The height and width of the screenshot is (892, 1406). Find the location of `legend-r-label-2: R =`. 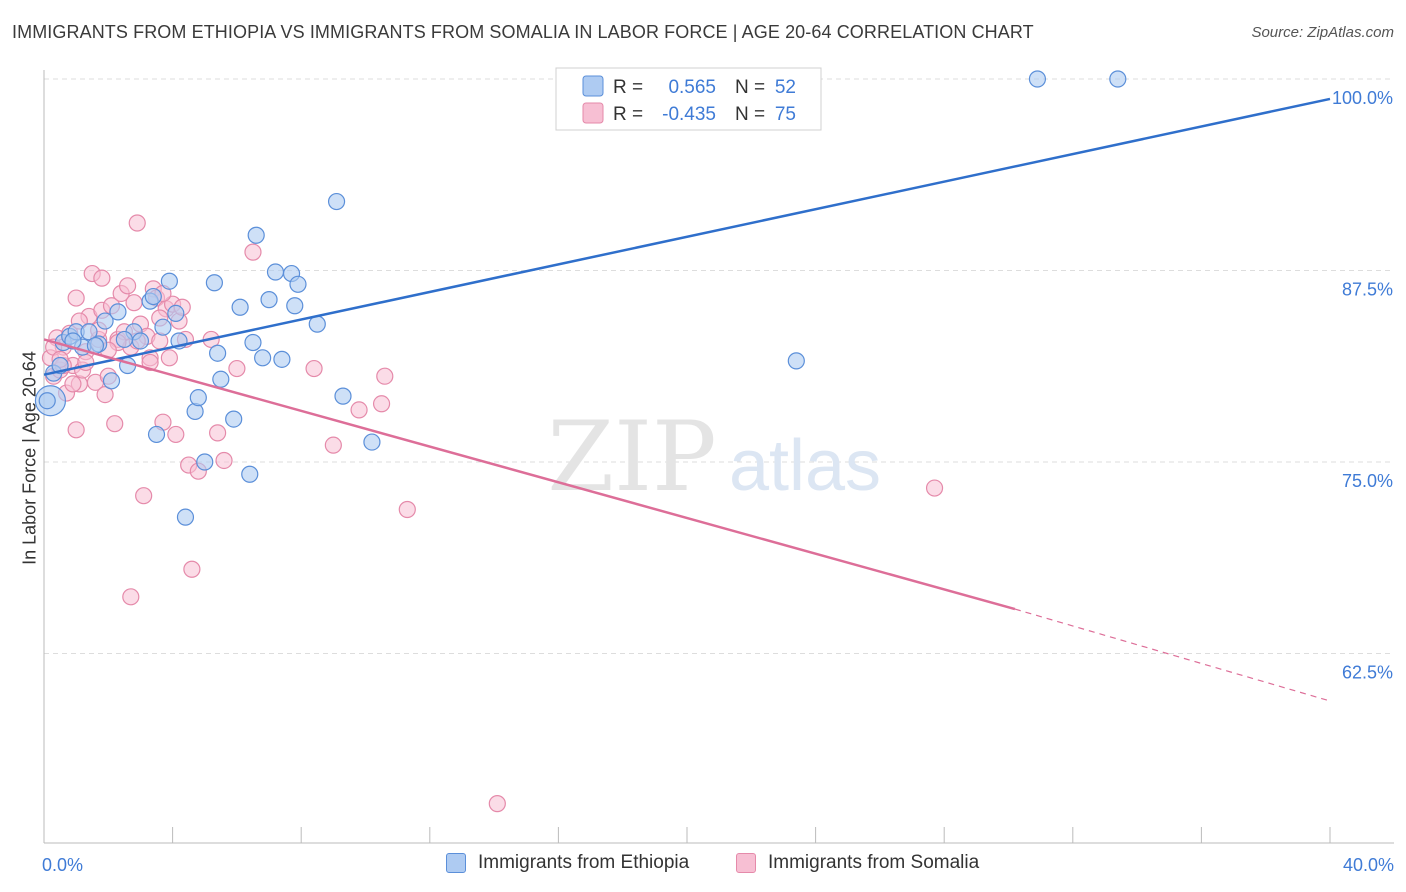

legend-r-label-2: R = is located at coordinates (628, 114).